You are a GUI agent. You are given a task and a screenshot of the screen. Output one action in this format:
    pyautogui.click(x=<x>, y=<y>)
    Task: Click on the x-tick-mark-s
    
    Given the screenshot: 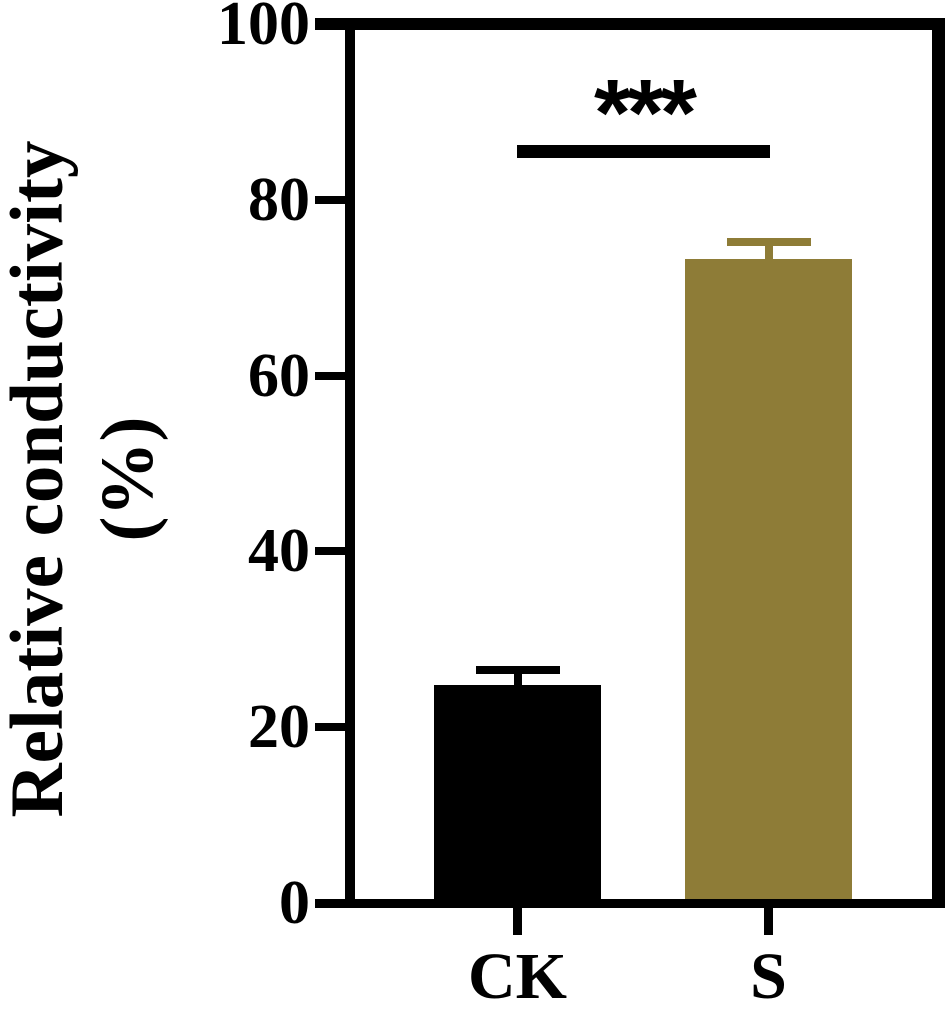 What is the action you would take?
    pyautogui.click(x=768, y=921)
    